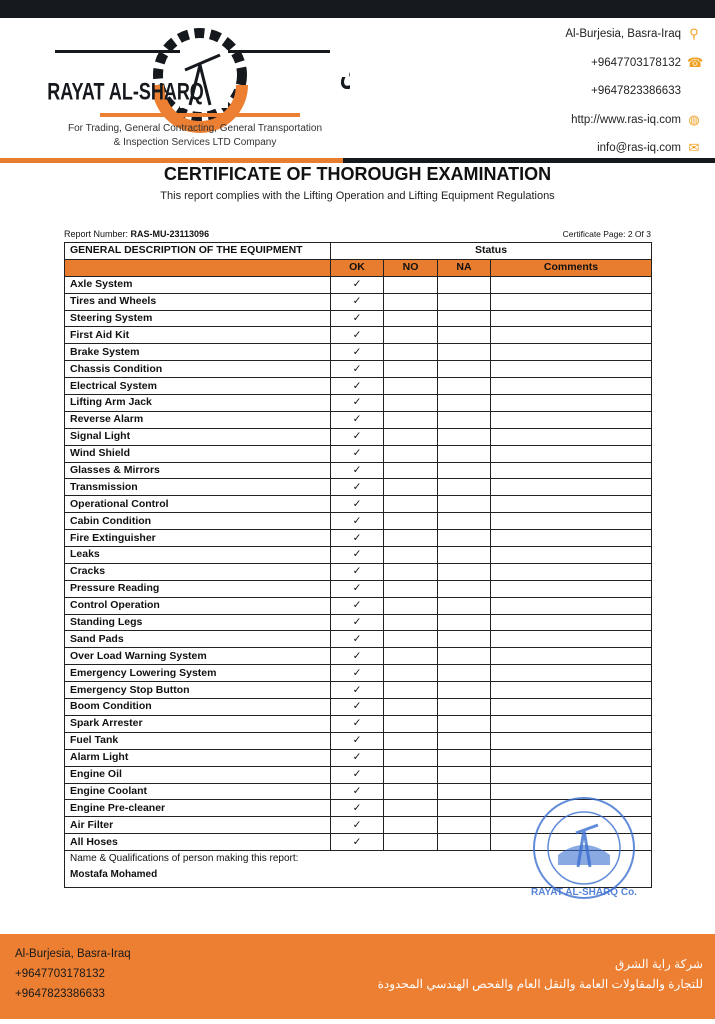  Describe the element at coordinates (358, 386) in the screenshot. I see `table-row: Electrical System ✓` at that location.